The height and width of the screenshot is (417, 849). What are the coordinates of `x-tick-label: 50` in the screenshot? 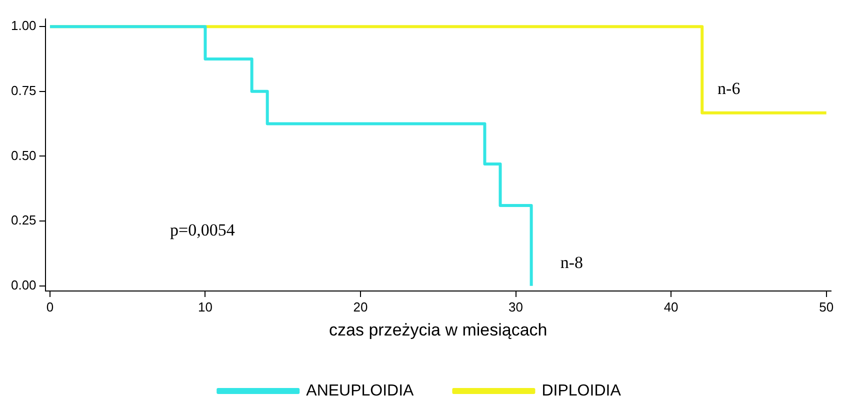 It's located at (826, 306).